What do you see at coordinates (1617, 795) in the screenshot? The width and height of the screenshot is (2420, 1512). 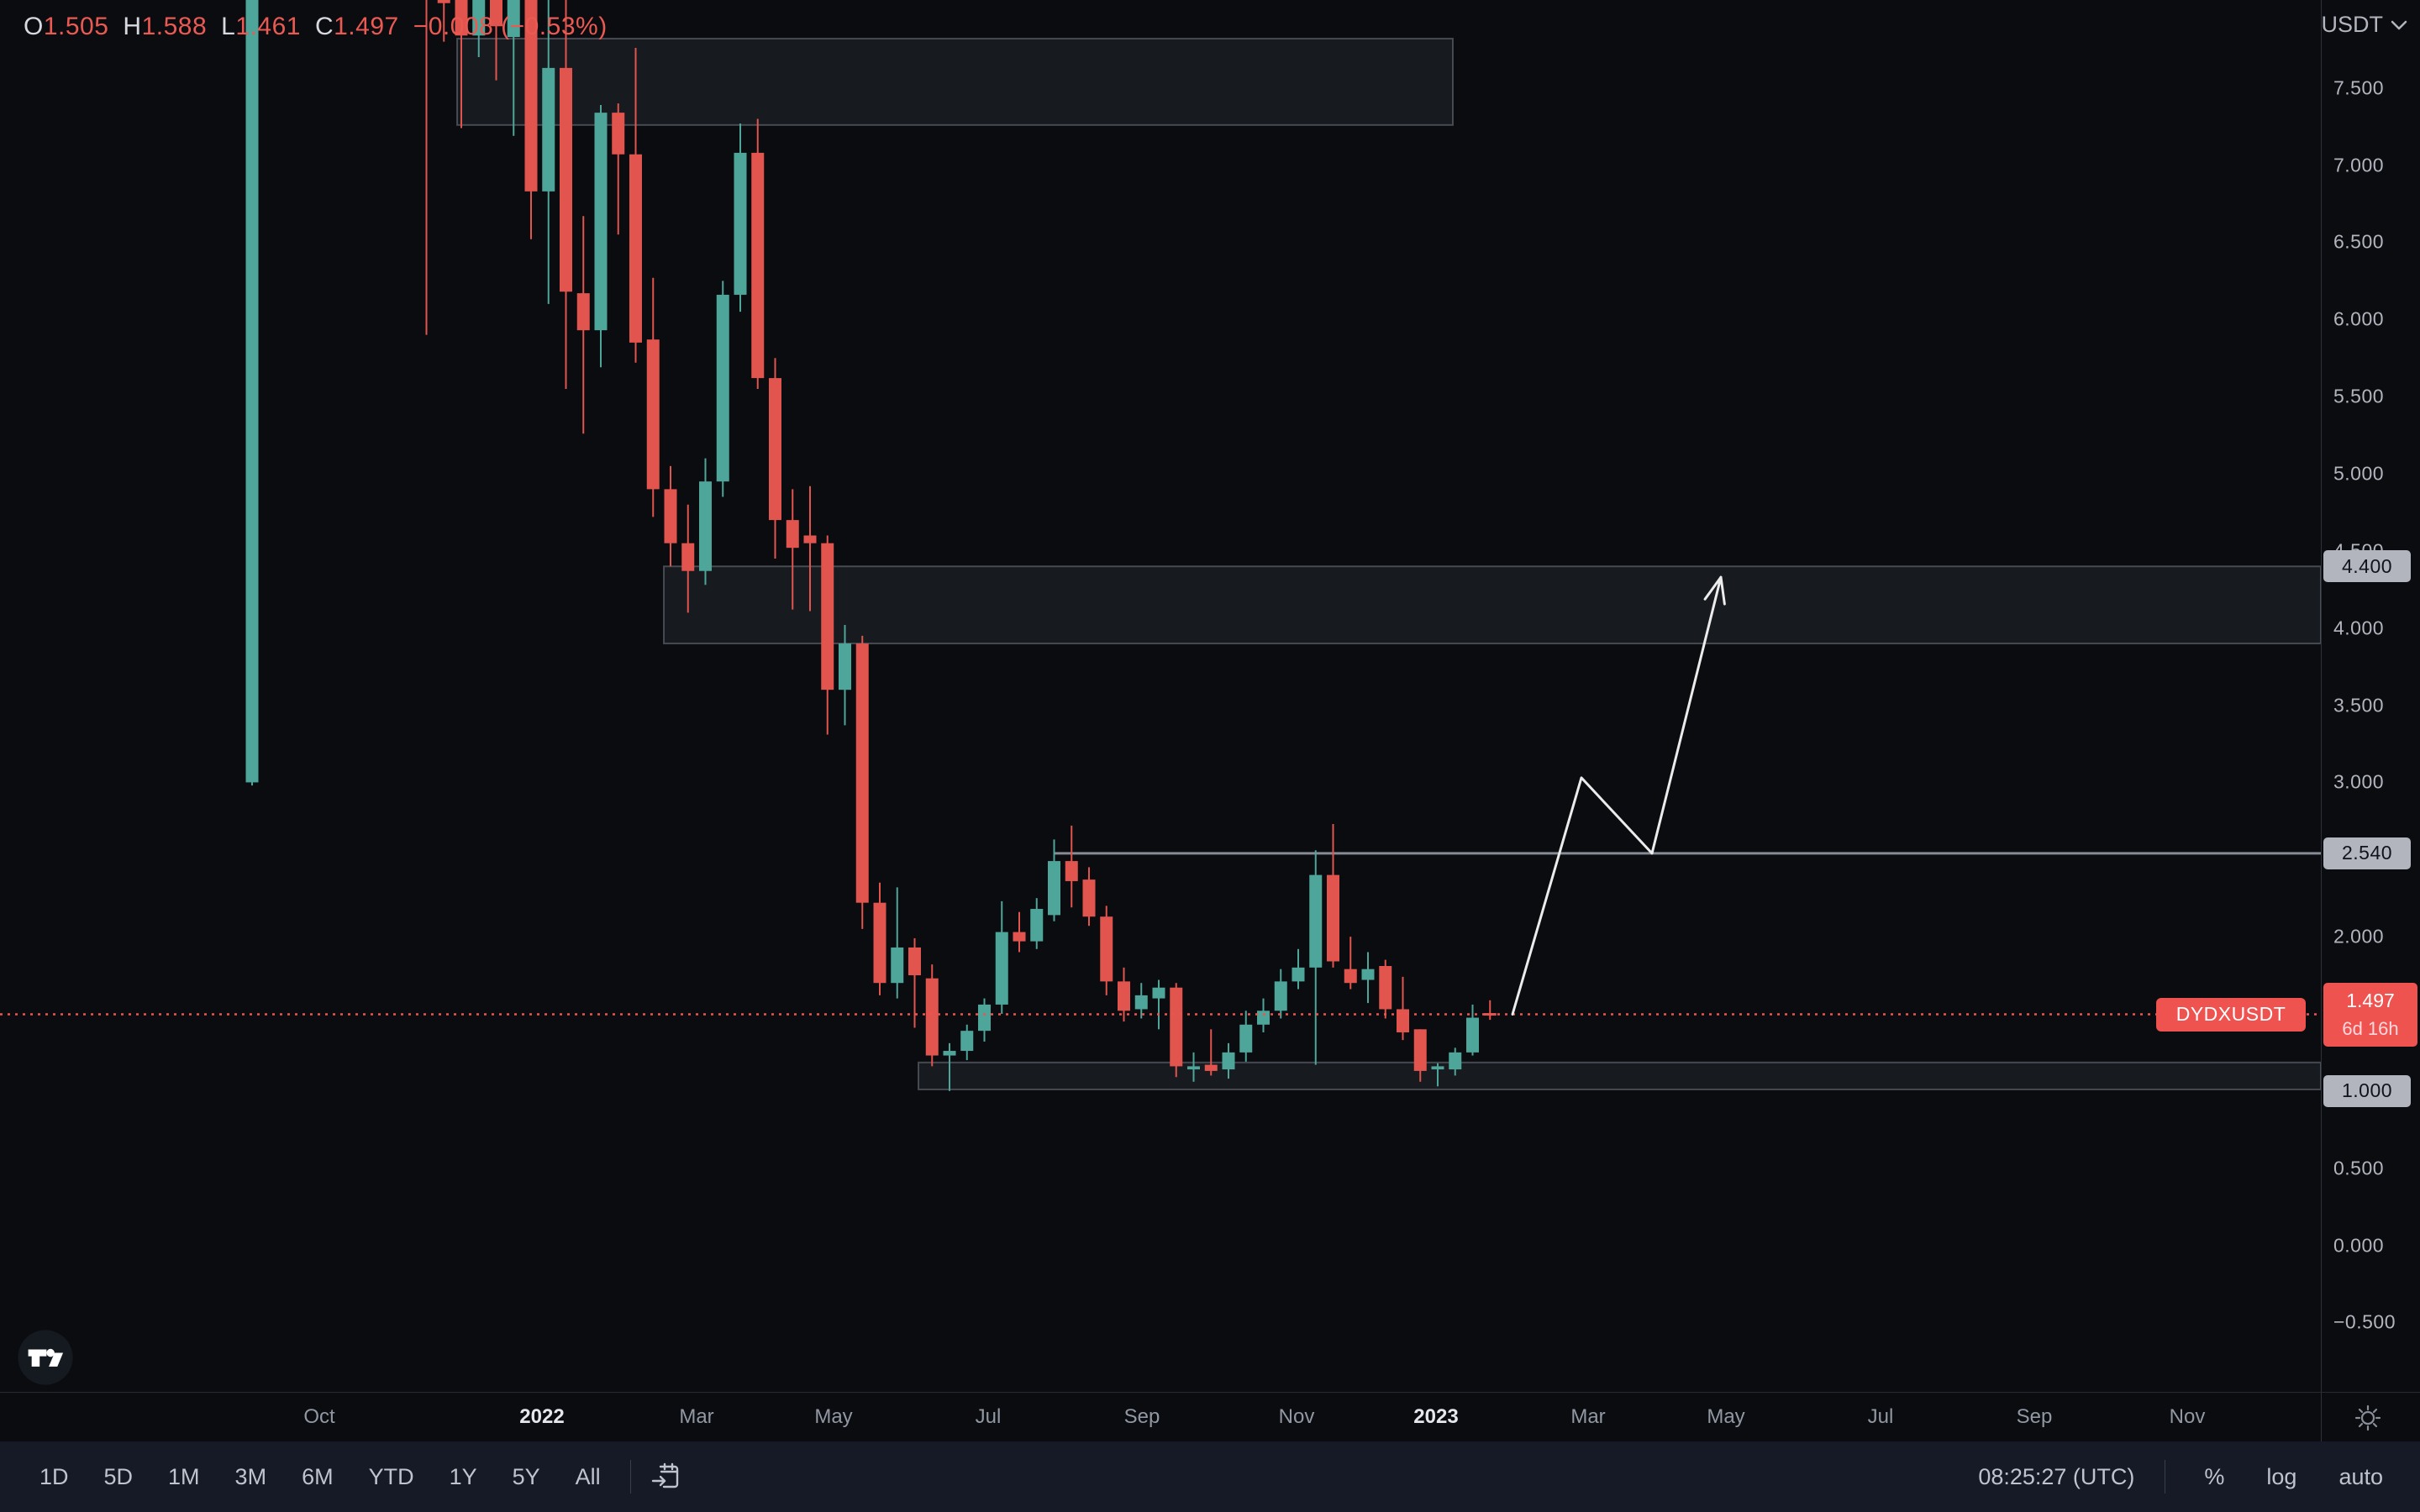 I see `projection-arrow-line` at bounding box center [1617, 795].